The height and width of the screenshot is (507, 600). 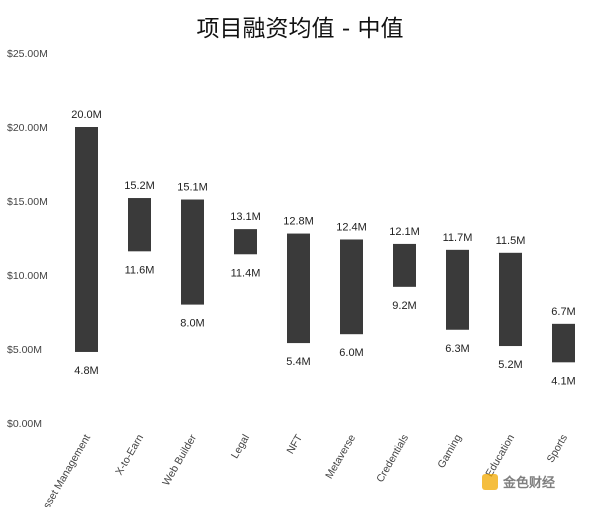 What do you see at coordinates (179, 460) in the screenshot?
I see `x-tick-label: Web Builder` at bounding box center [179, 460].